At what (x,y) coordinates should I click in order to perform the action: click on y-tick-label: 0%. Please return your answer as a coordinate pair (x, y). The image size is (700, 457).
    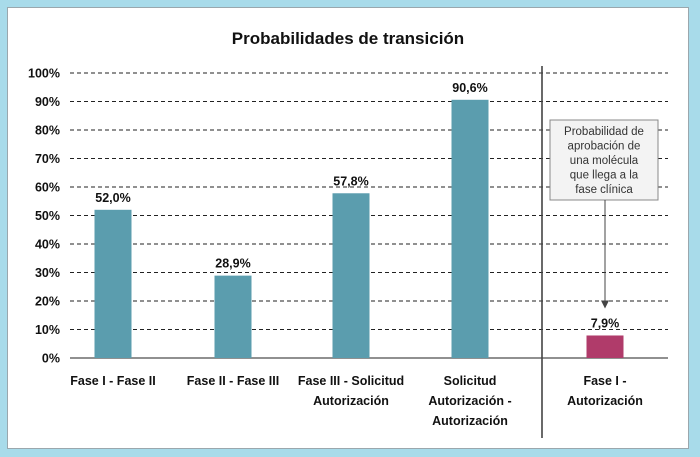
    Looking at the image, I should click on (51, 359).